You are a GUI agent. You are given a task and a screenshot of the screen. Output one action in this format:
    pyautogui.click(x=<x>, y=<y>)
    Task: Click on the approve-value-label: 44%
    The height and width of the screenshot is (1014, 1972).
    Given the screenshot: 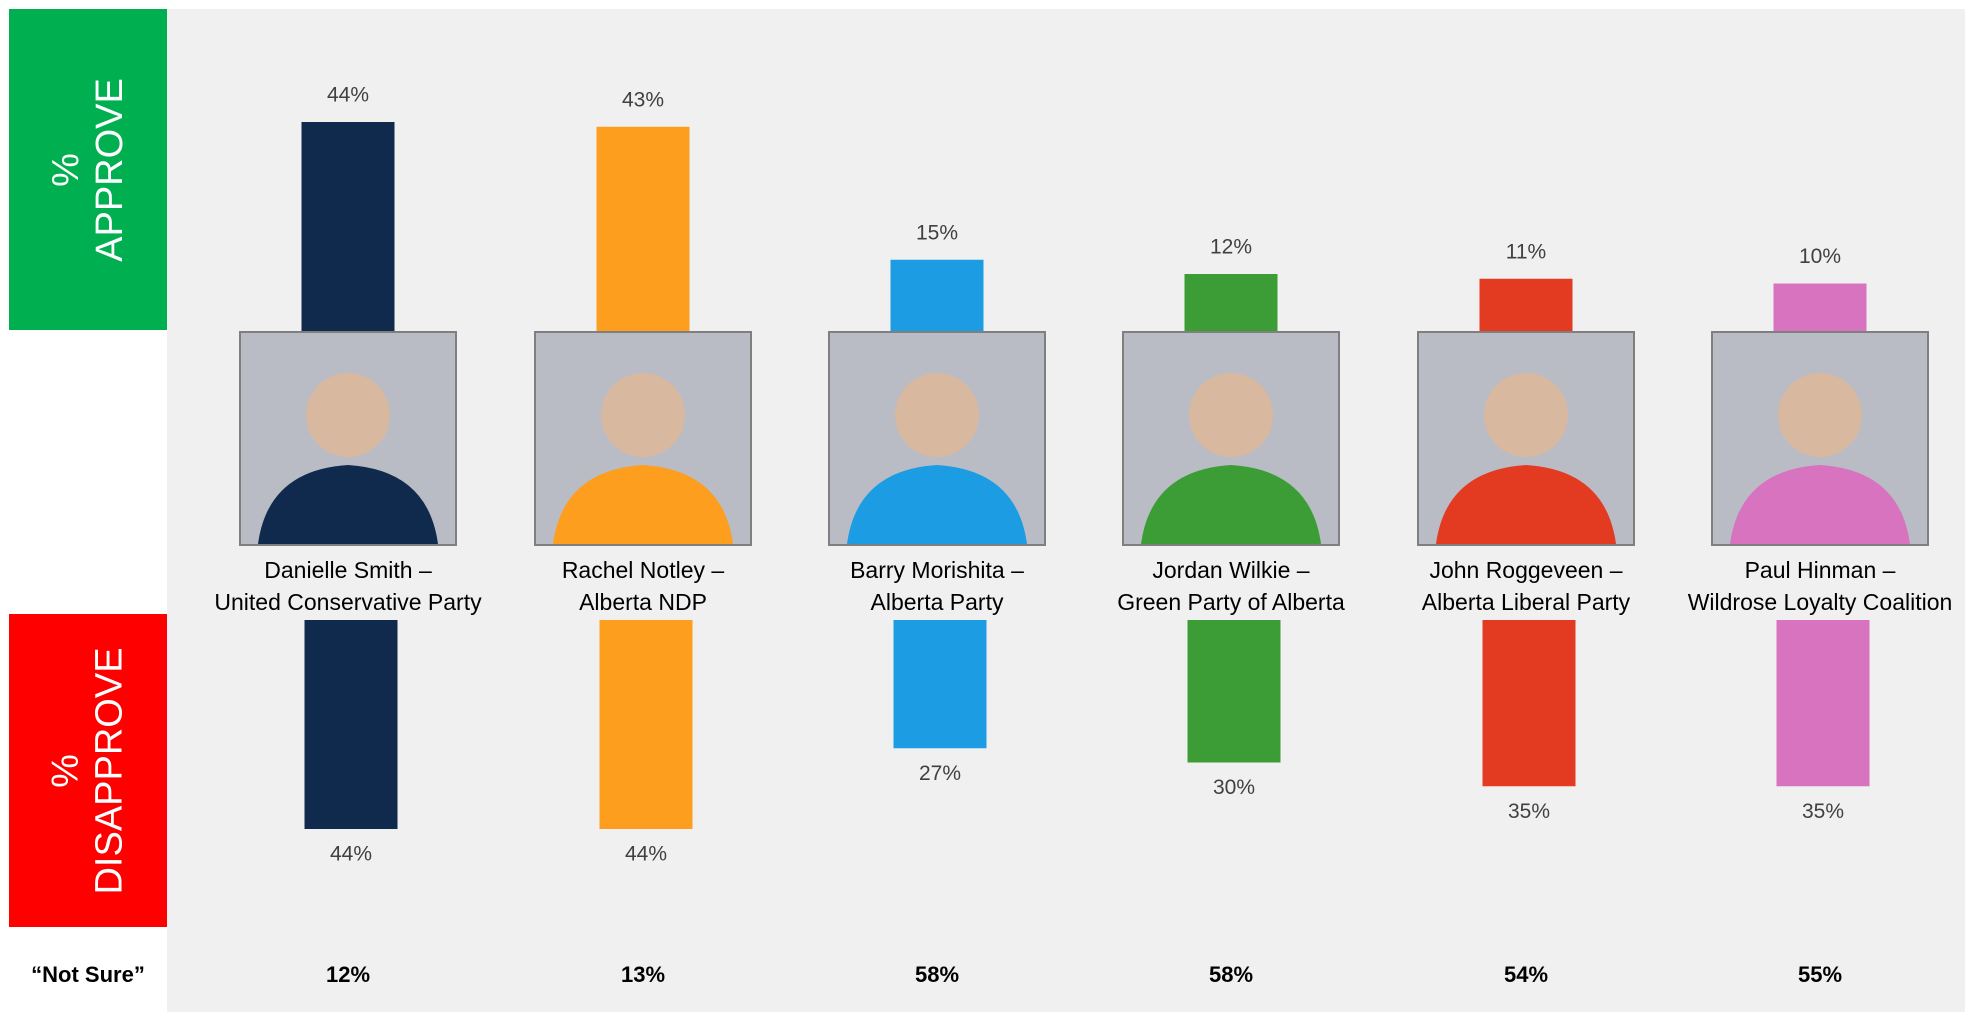 What is the action you would take?
    pyautogui.click(x=348, y=95)
    